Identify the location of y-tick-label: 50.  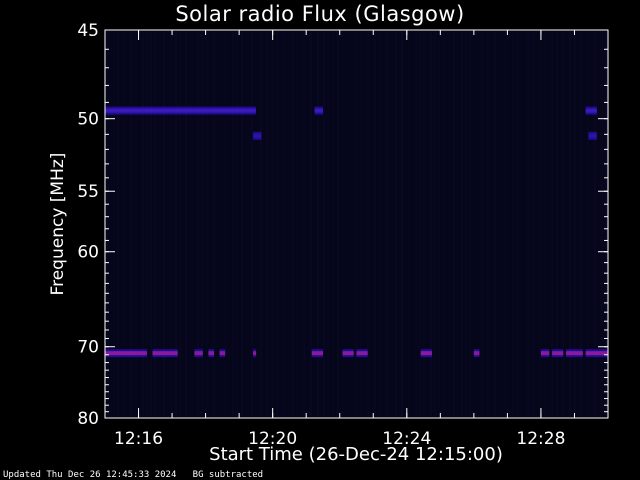
(88, 120).